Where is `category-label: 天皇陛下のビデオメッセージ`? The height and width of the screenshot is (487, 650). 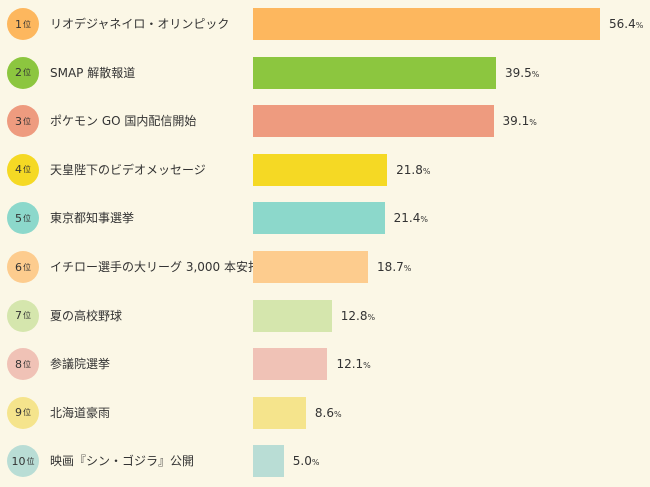
category-label: 天皇陛下のビデオメッセージ is located at coordinates (128, 169).